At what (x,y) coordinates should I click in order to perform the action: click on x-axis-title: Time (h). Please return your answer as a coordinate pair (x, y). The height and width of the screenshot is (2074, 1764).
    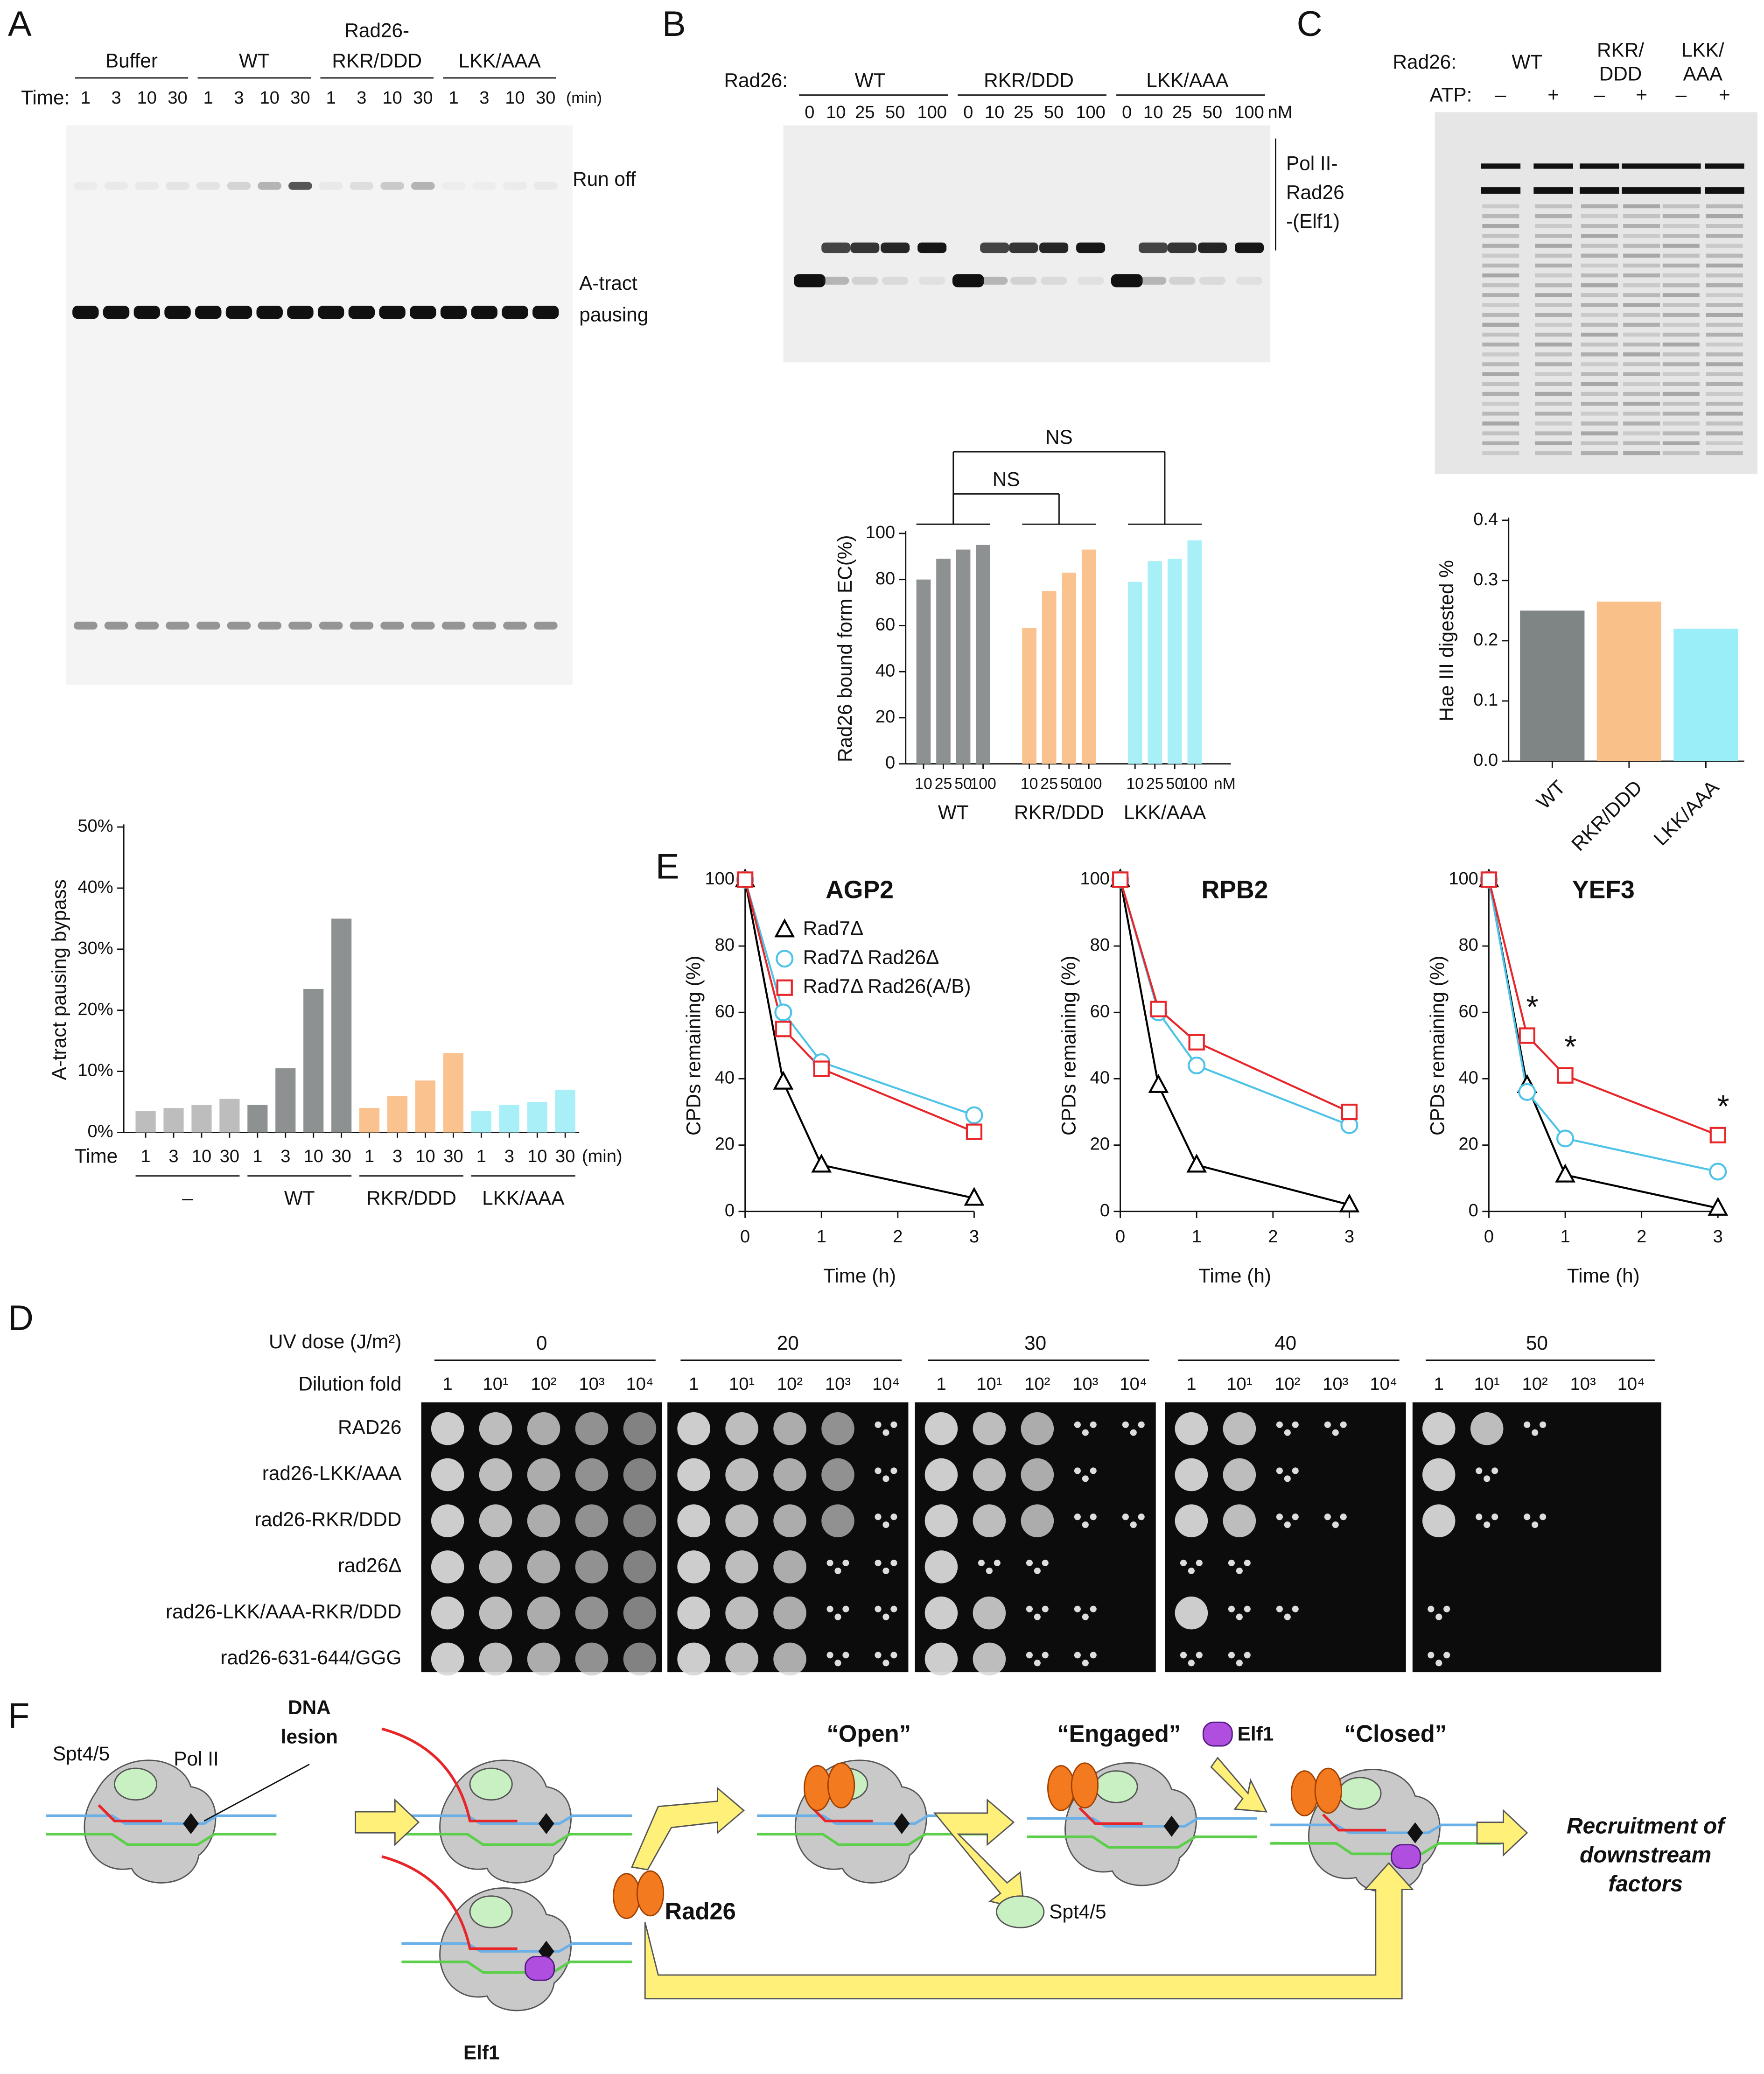
    Looking at the image, I should click on (1234, 1276).